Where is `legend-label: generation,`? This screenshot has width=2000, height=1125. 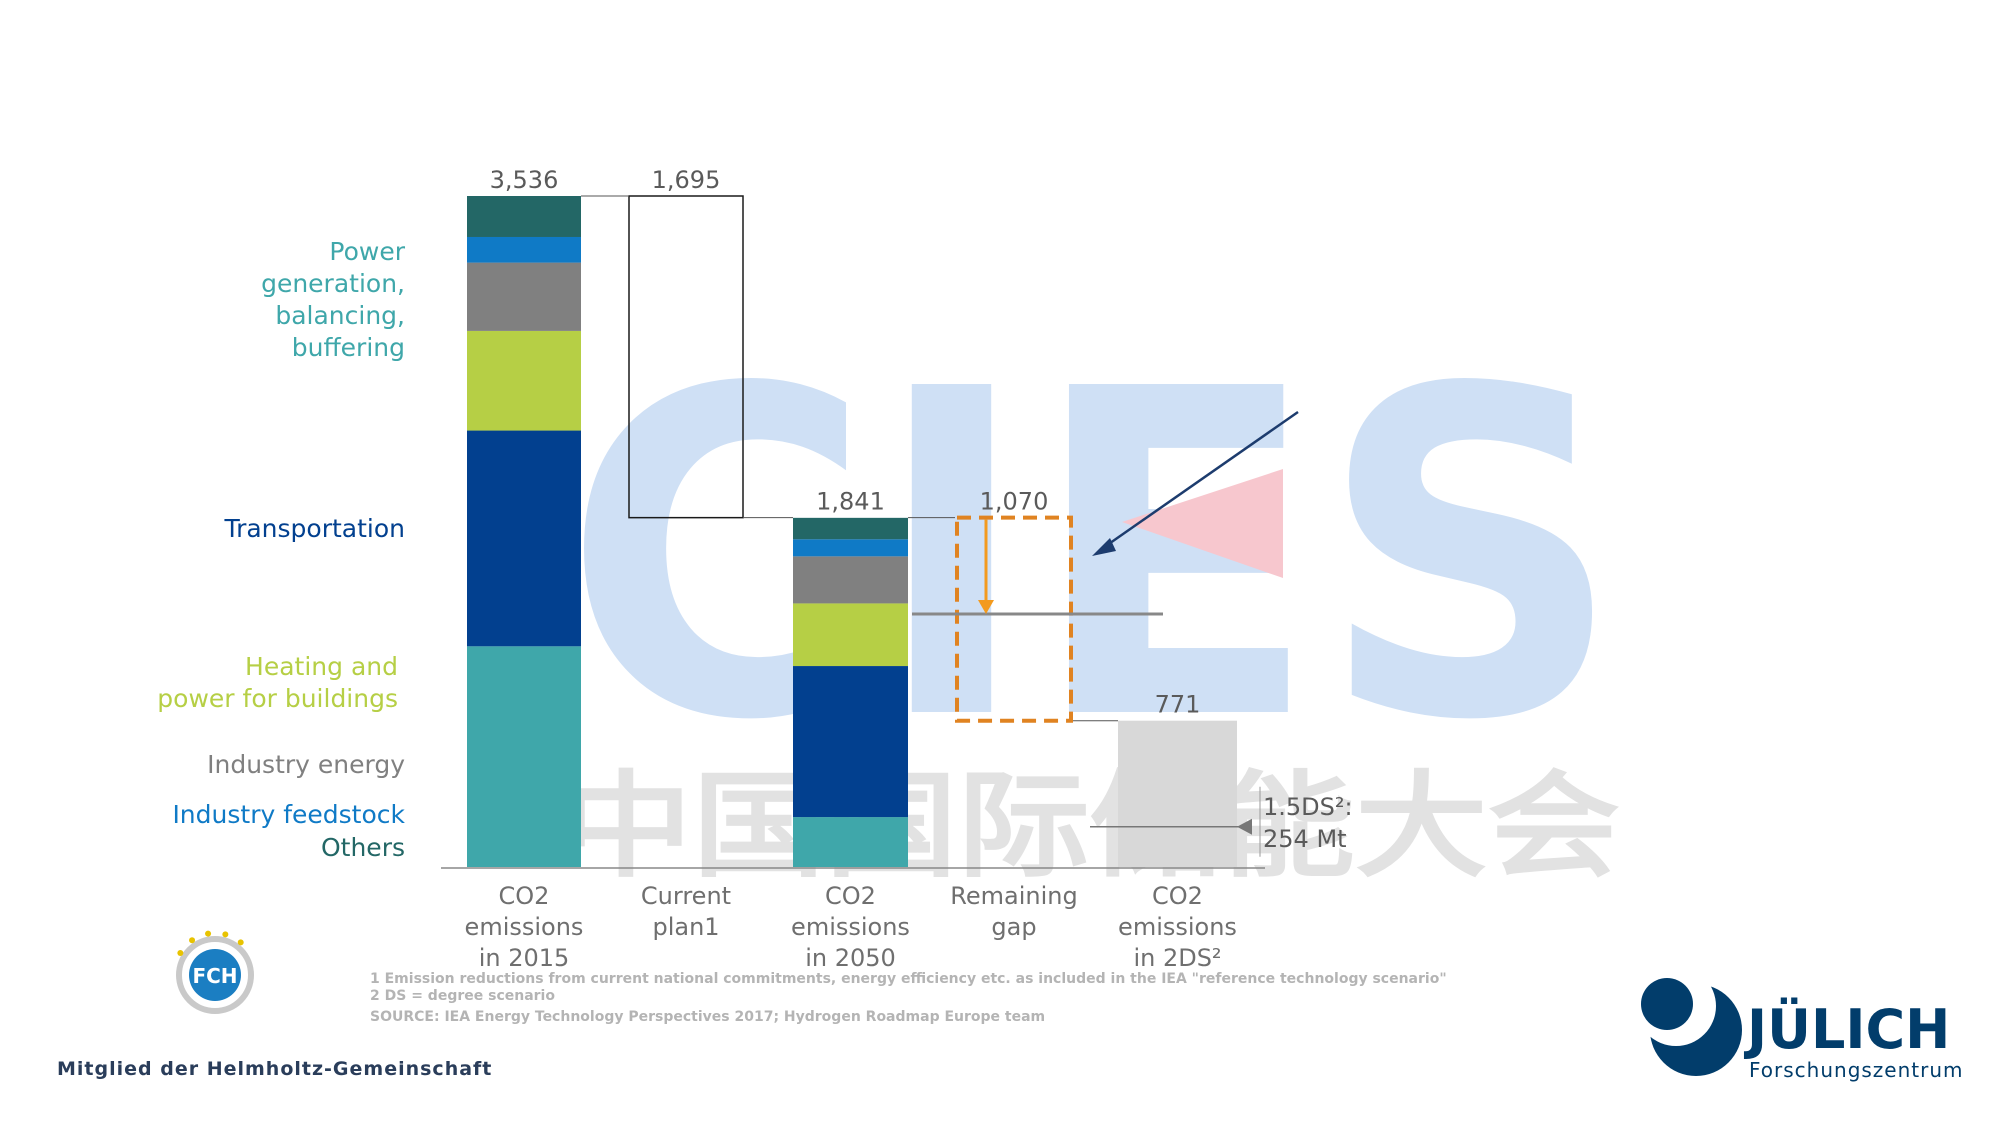
legend-label: generation, is located at coordinates (333, 283).